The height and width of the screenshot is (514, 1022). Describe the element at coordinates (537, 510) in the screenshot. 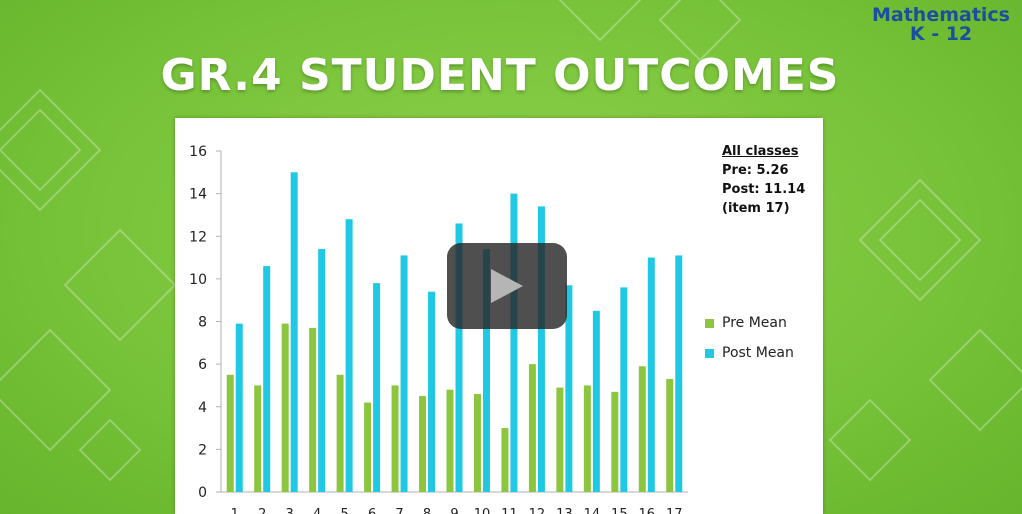

I see `x-tick-label: 12` at that location.